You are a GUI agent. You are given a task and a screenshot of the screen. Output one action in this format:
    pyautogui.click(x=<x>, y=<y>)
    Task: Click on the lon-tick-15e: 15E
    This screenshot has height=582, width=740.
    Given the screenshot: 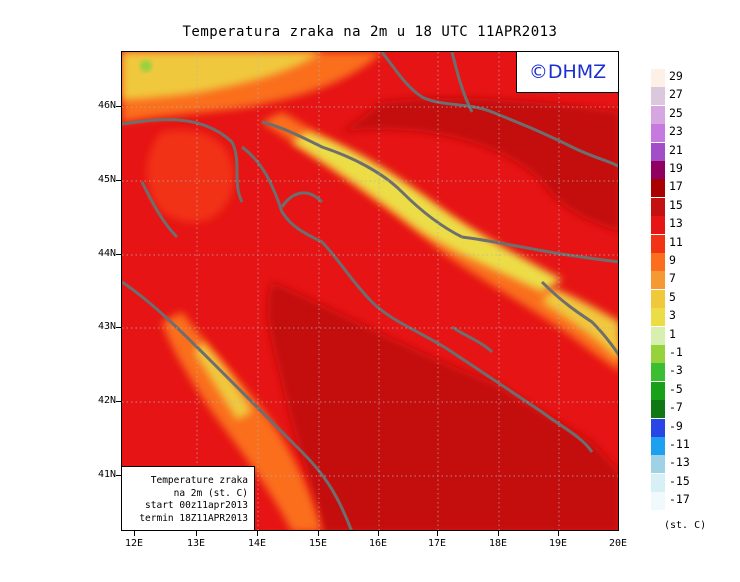 What is the action you would take?
    pyautogui.click(x=318, y=543)
    